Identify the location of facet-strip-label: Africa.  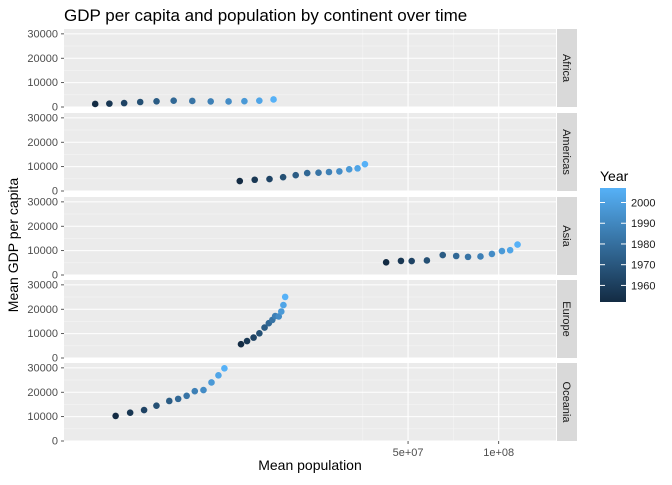
(566, 68).